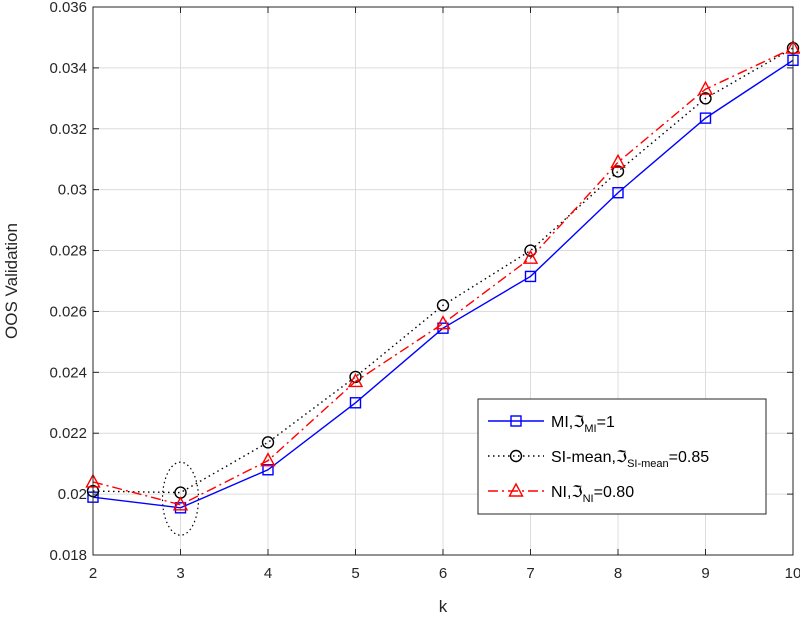 This screenshot has height=620, width=800. What do you see at coordinates (68, 433) in the screenshot?
I see `y-tick-label: 0.022` at bounding box center [68, 433].